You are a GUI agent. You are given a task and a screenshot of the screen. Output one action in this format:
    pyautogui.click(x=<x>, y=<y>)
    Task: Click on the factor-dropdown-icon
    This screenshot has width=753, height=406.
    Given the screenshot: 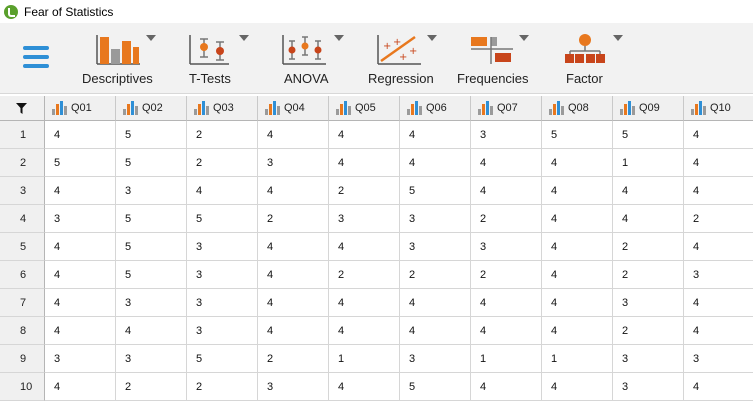 What is the action you would take?
    pyautogui.click(x=618, y=38)
    